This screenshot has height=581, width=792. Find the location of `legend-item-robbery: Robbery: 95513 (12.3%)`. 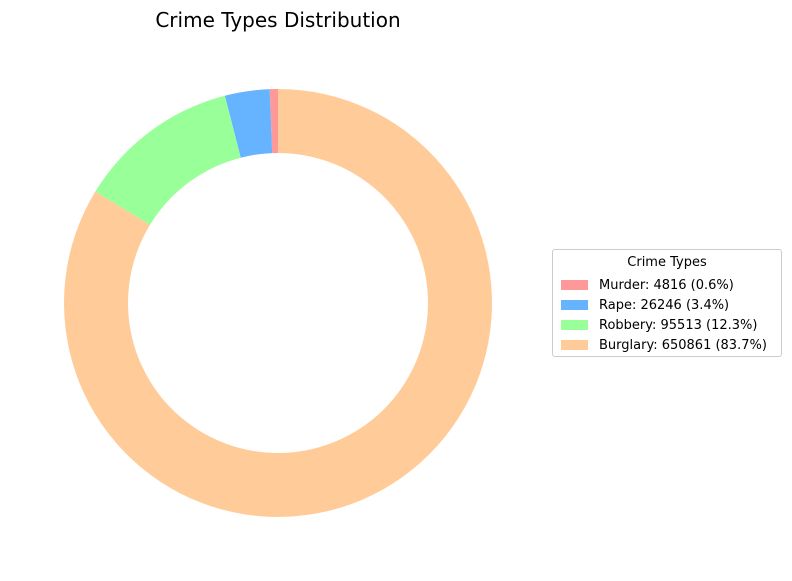

legend-item-robbery: Robbery: 95513 (12.3%) is located at coordinates (667, 325).